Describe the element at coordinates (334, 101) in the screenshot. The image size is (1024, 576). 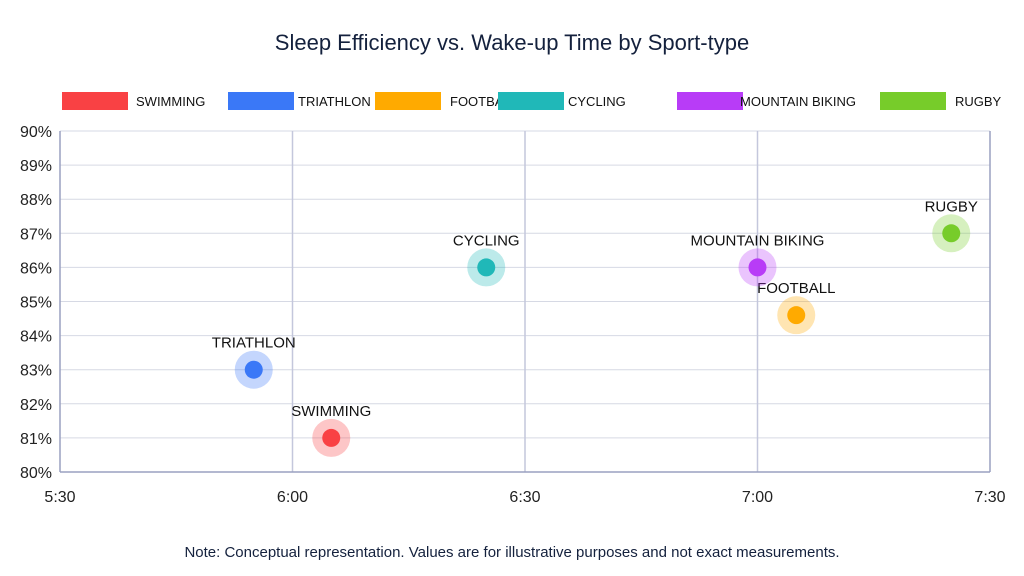
I see `legend-label: TRIATHLON` at that location.